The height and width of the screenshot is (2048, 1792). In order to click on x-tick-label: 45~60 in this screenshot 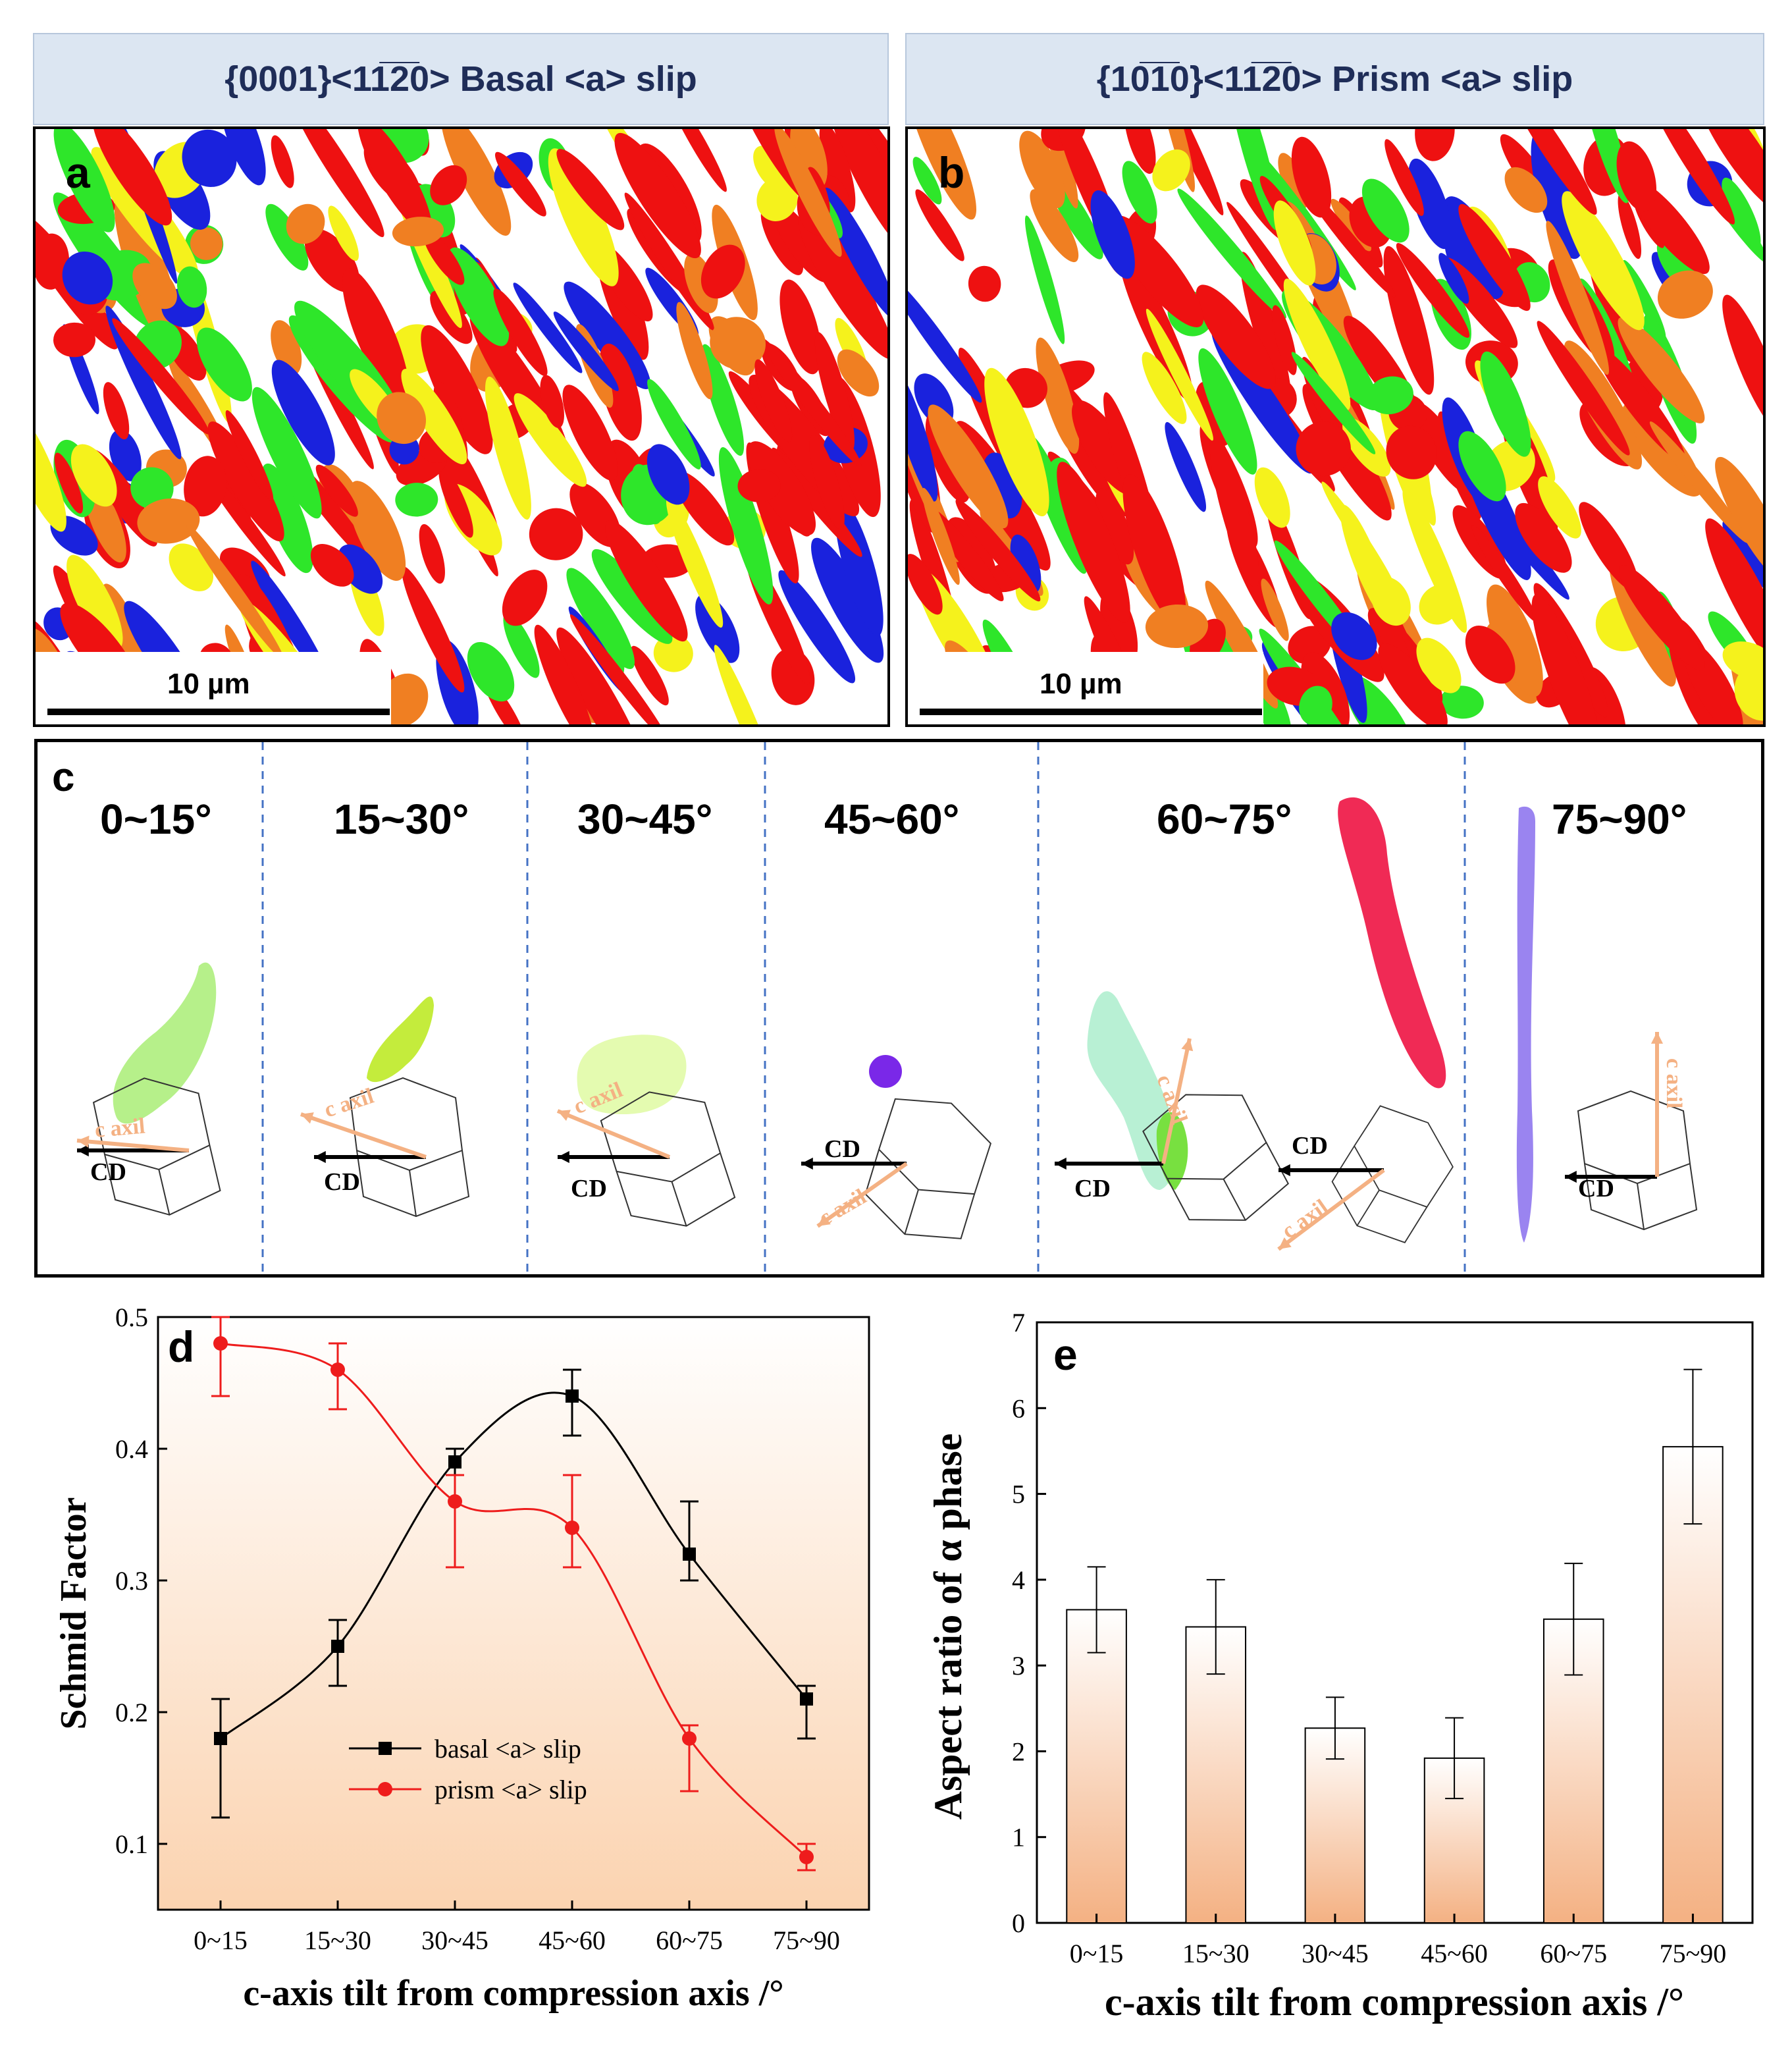, I will do `click(1454, 1953)`.